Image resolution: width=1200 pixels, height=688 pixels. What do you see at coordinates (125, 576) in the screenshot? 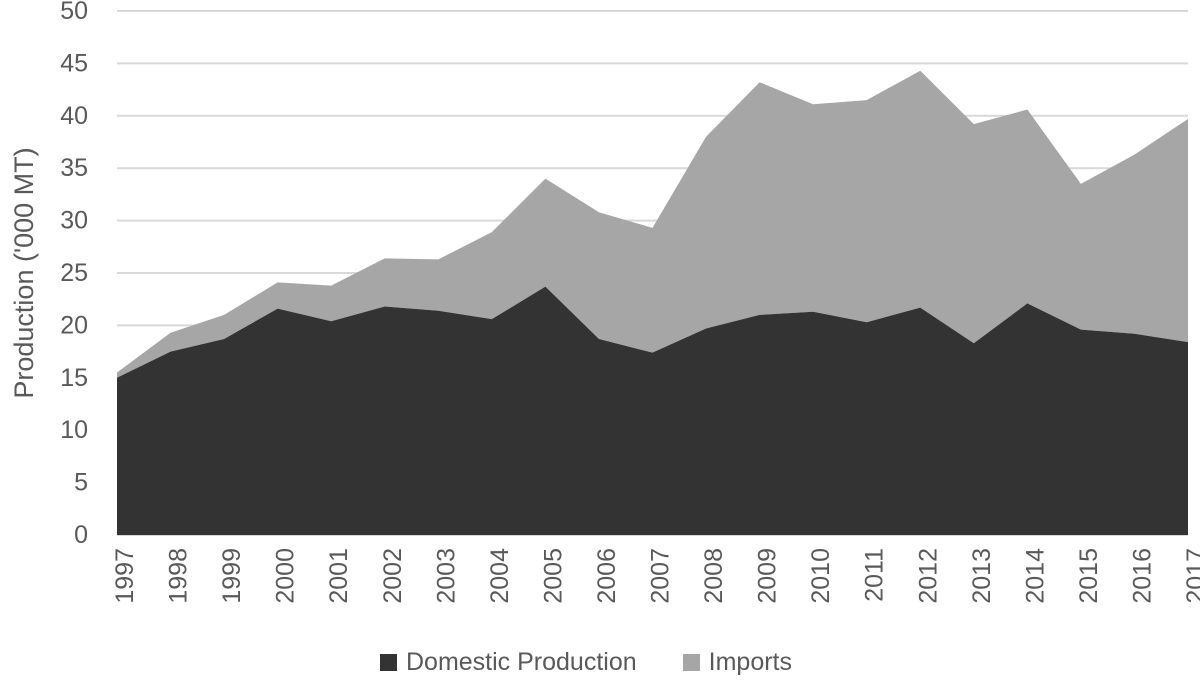
I see `x-tick-label-1997: 1997` at bounding box center [125, 576].